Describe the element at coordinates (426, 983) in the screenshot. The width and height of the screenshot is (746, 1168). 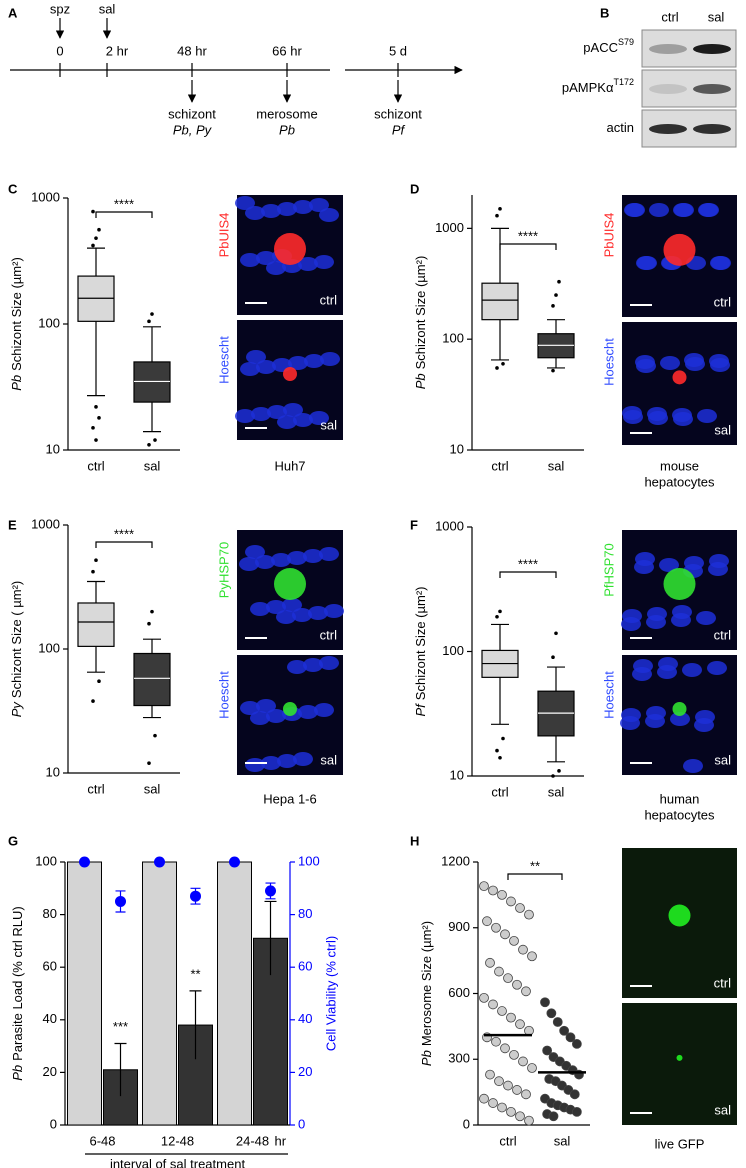
I see `y-axis-label-text: Merosome Size (µm²)` at that location.